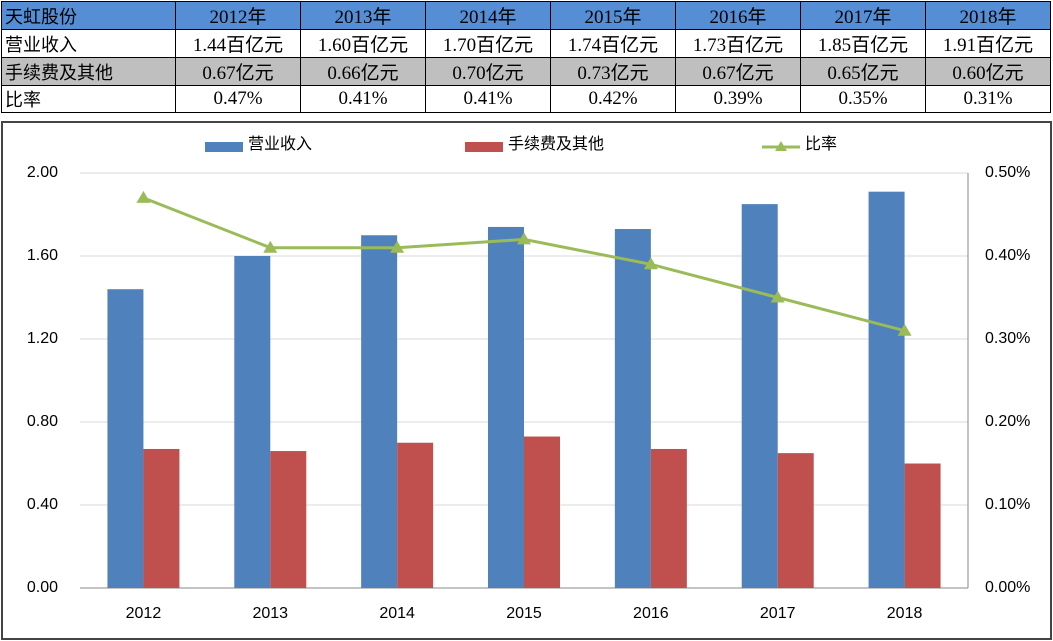 This screenshot has height=641, width=1053. I want to click on table-cell: 0.42%, so click(613, 99).